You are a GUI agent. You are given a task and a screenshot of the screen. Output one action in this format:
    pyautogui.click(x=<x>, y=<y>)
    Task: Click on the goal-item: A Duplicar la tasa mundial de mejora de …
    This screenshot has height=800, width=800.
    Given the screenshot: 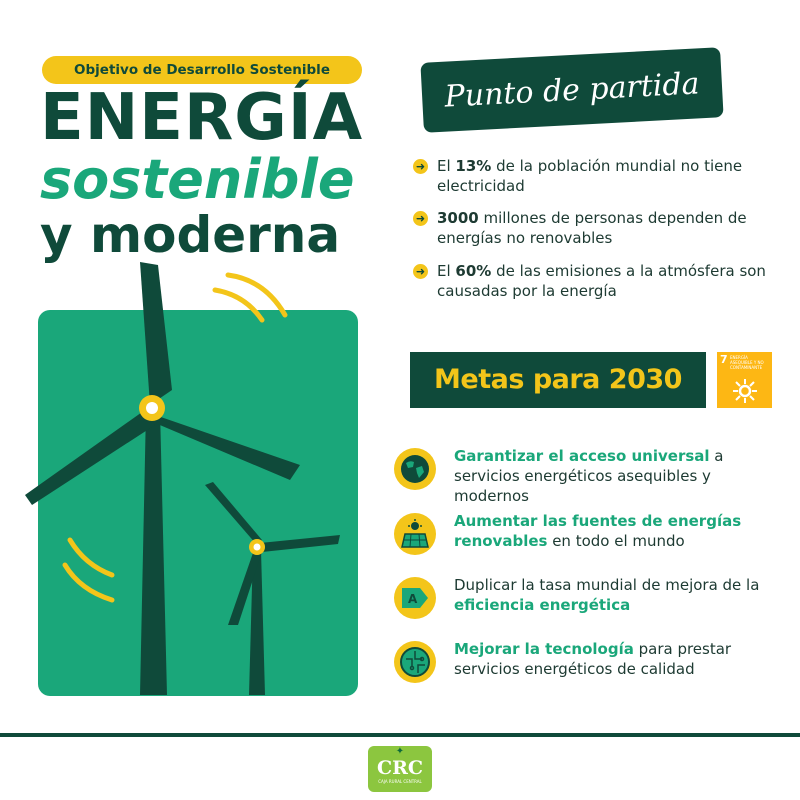 What is the action you would take?
    pyautogui.click(x=590, y=598)
    